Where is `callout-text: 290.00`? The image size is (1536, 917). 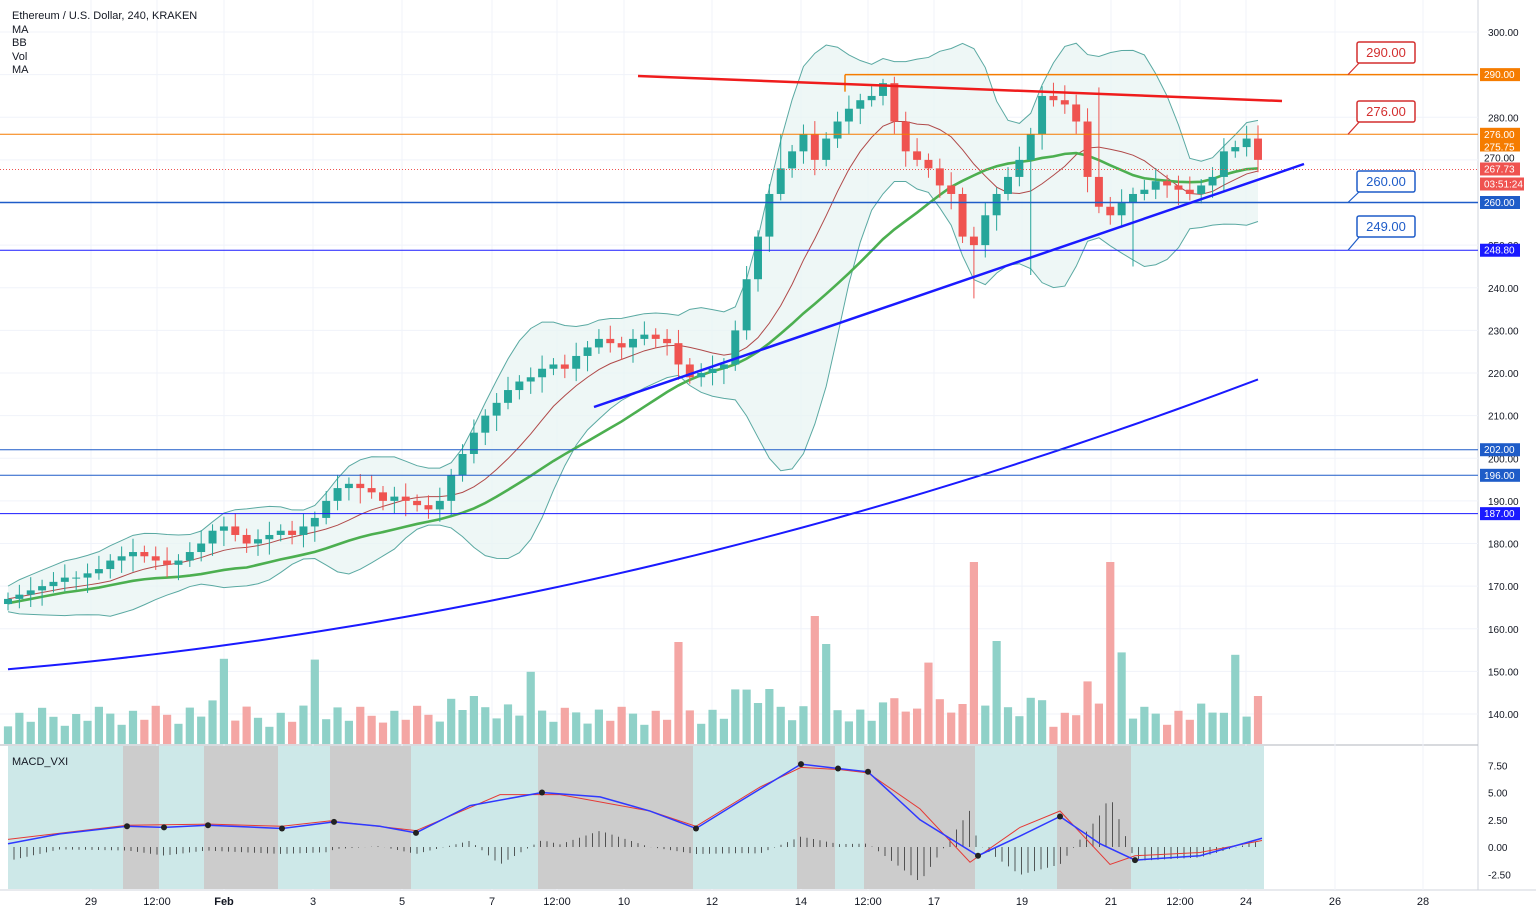 callout-text: 290.00 is located at coordinates (1386, 52).